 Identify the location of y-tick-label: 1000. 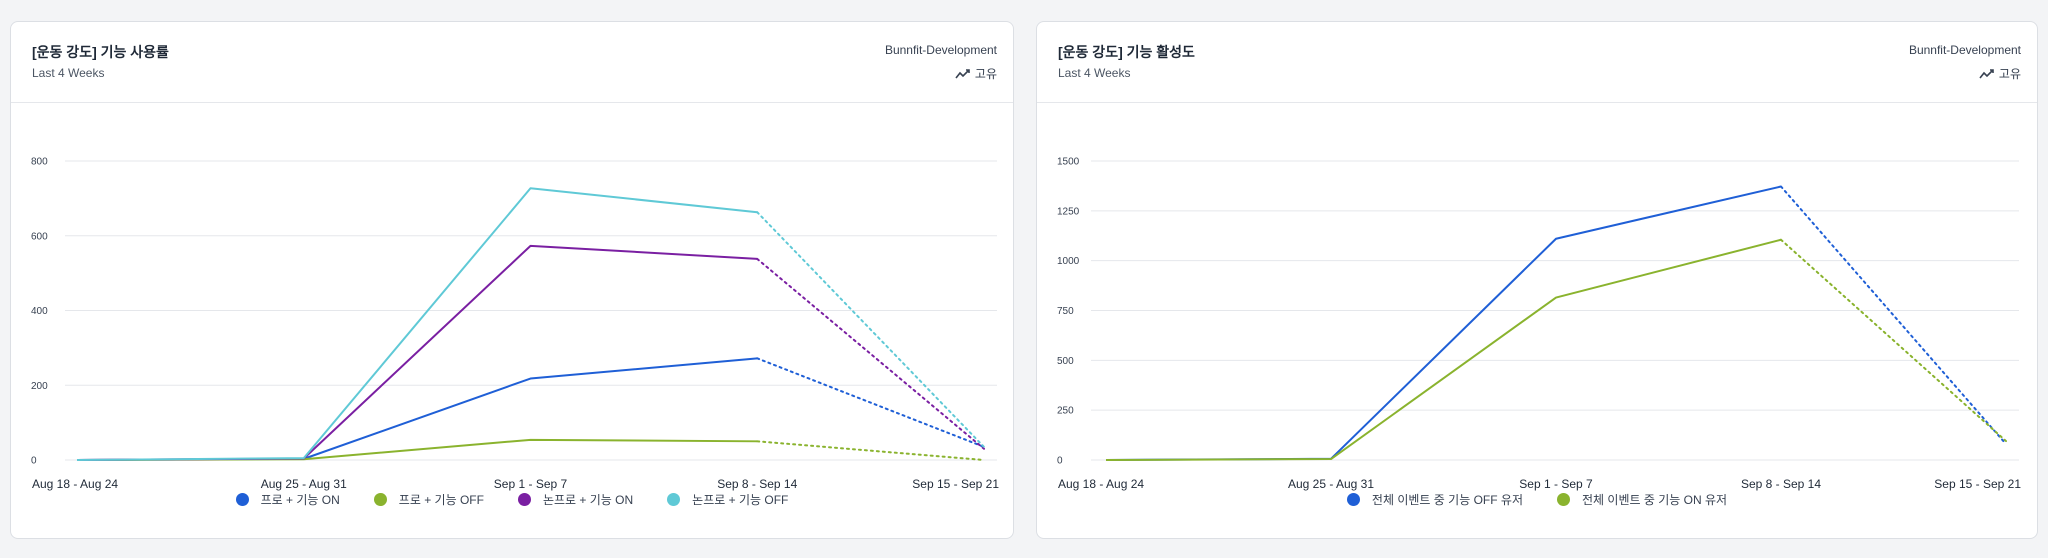
(1068, 261).